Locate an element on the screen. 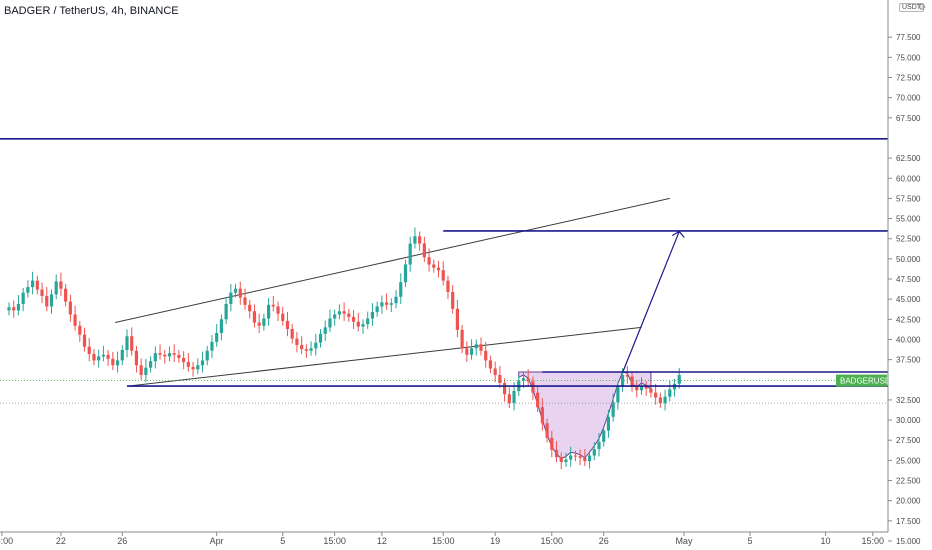 This screenshot has height=550, width=932. price-axis-panel is located at coordinates (910, 275).